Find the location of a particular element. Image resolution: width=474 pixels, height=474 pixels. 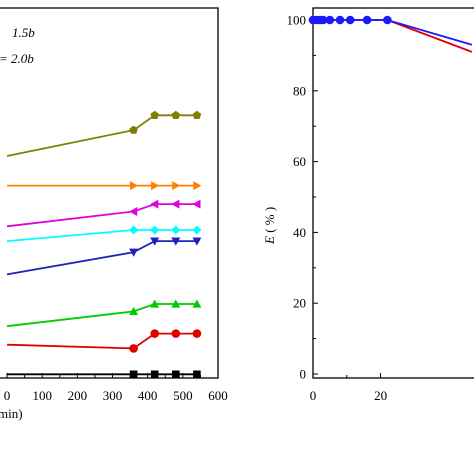

right-series-group is located at coordinates (390, 34).